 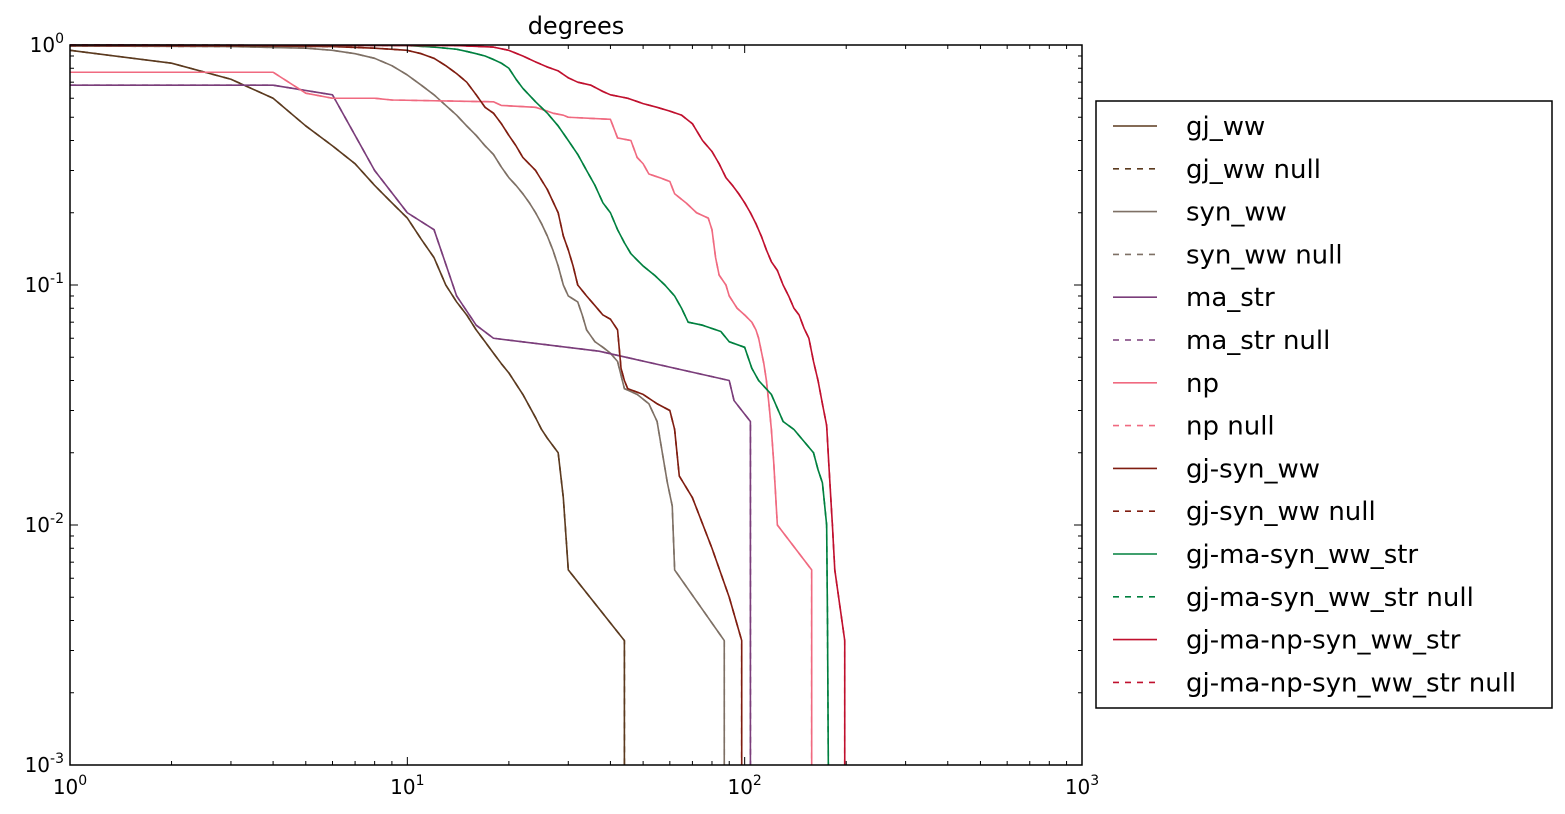 I want to click on y-tick-label: 10⁰, so click(x=47, y=44).